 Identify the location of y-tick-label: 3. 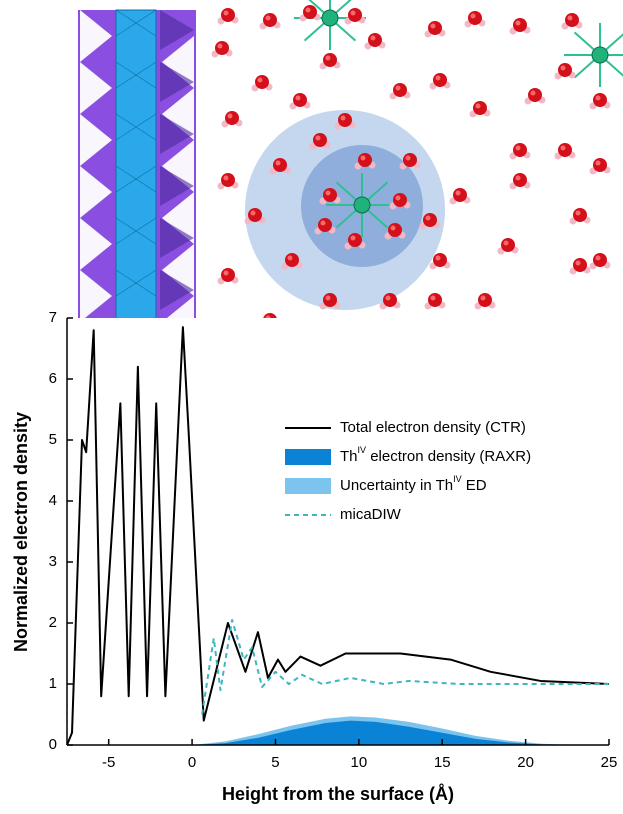
(53, 561).